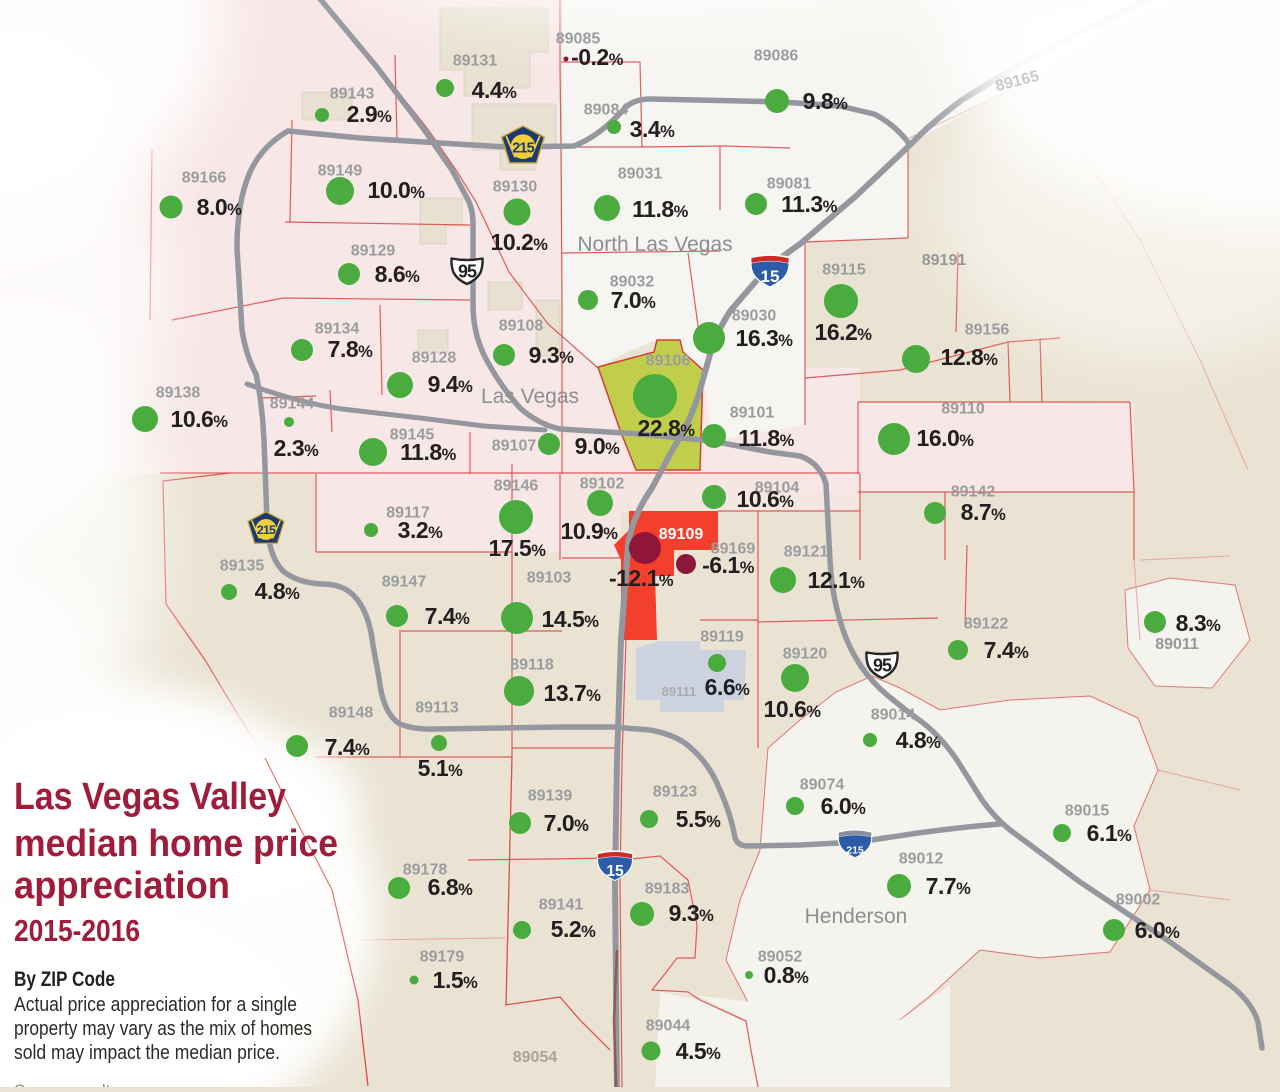  Describe the element at coordinates (475, 61) in the screenshot. I see `svg-text: 89131` at that location.